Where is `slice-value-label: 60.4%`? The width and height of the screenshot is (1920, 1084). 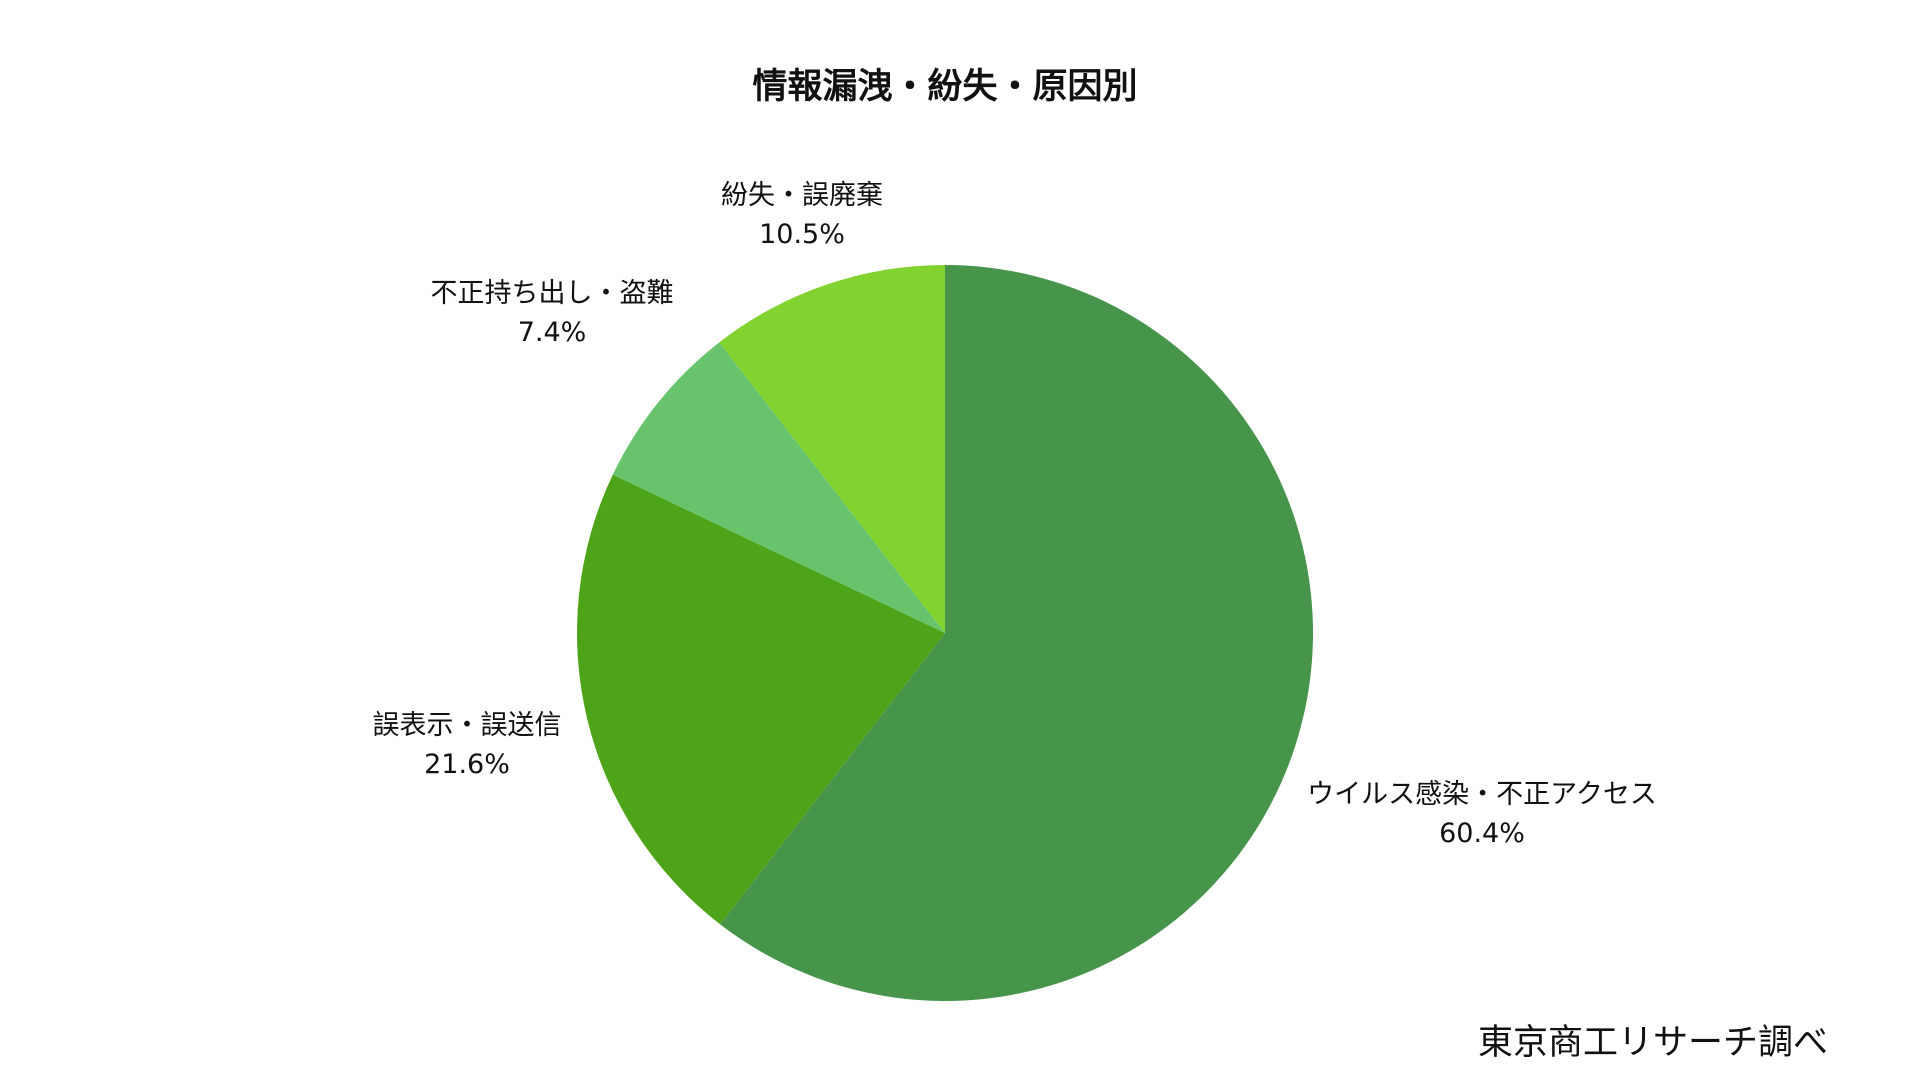
slice-value-label: 60.4% is located at coordinates (1482, 833).